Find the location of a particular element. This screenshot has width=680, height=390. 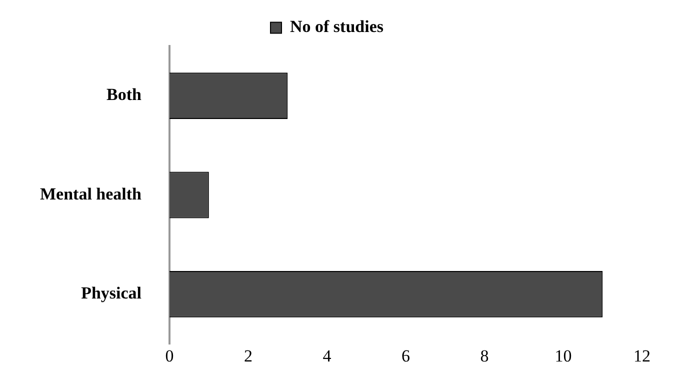

x-tick-label: 12 is located at coordinates (642, 356).